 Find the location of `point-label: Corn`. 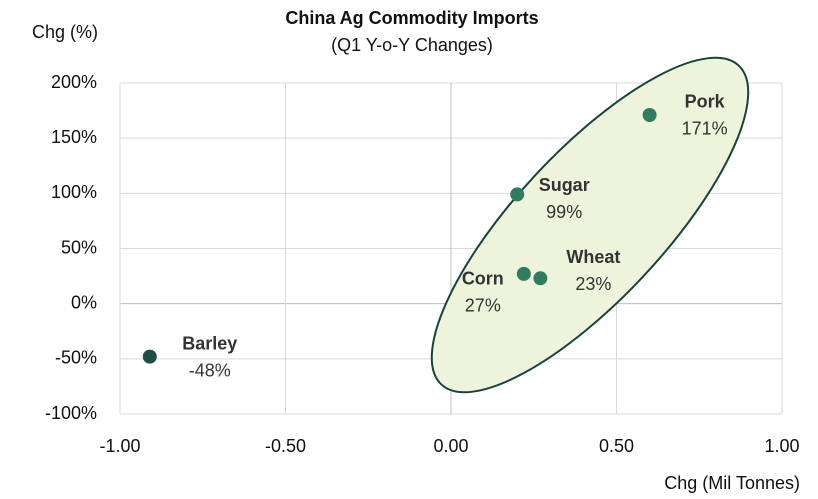

point-label: Corn is located at coordinates (483, 279).